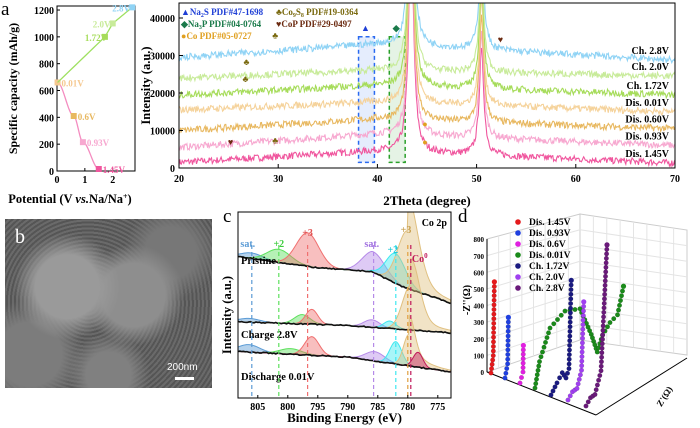  I want to click on x-axis-label: Potential (V vs.Na/Na+), so click(69, 199).